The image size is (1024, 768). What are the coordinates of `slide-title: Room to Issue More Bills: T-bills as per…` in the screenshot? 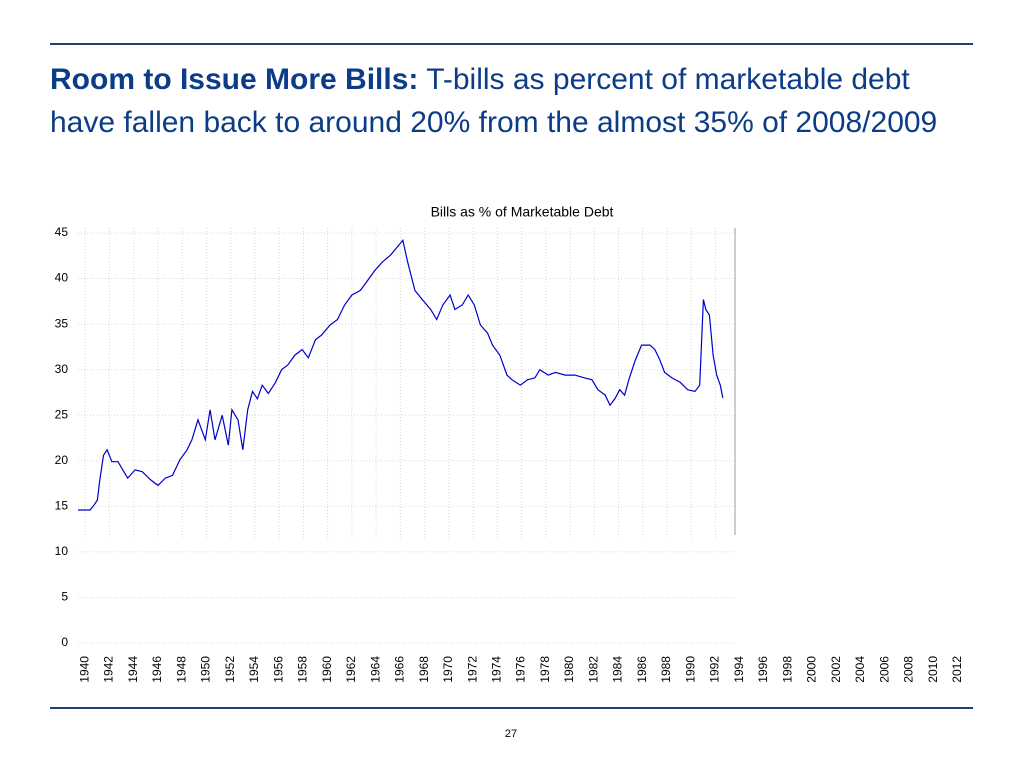 It's located at (515, 101).